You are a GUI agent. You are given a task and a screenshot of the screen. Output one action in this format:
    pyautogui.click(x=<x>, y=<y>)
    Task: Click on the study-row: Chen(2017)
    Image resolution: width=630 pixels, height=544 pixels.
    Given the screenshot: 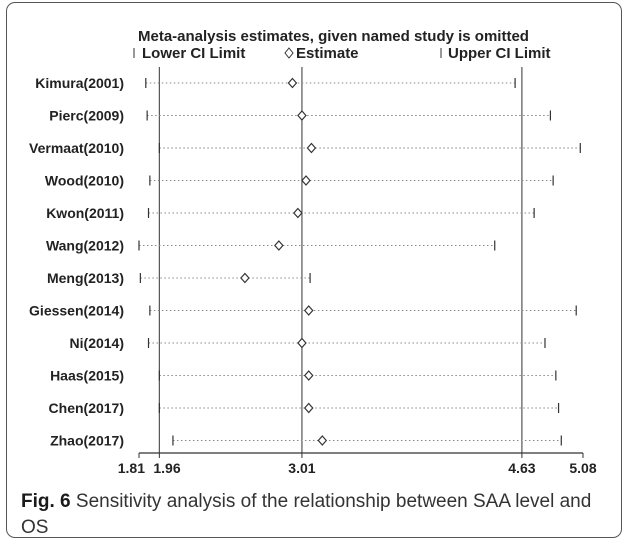 What is the action you would take?
    pyautogui.click(x=304, y=408)
    